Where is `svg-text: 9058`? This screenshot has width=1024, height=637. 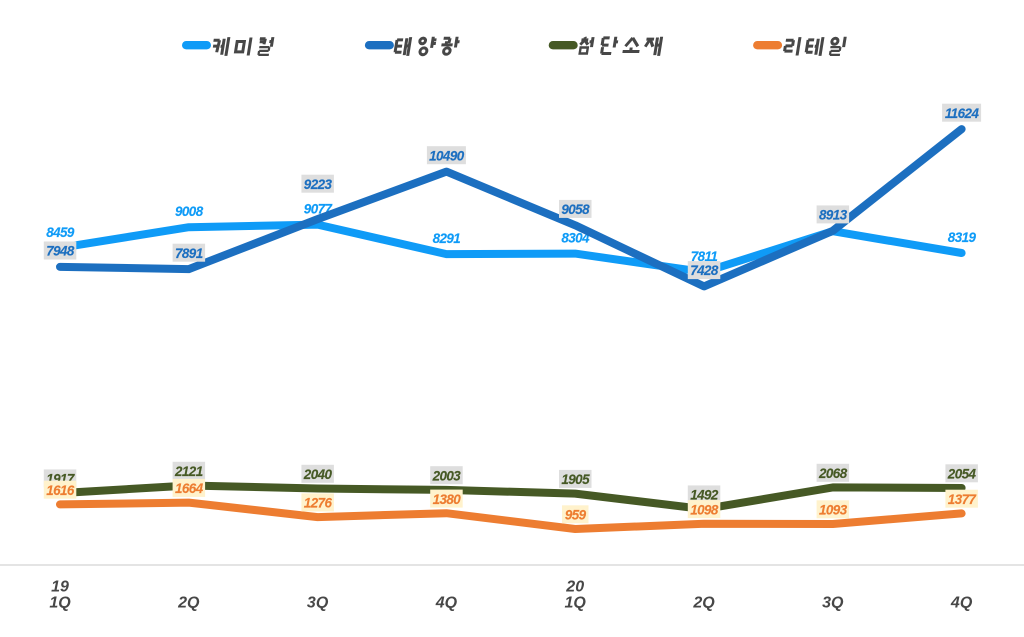 svg-text: 9058 is located at coordinates (575, 209).